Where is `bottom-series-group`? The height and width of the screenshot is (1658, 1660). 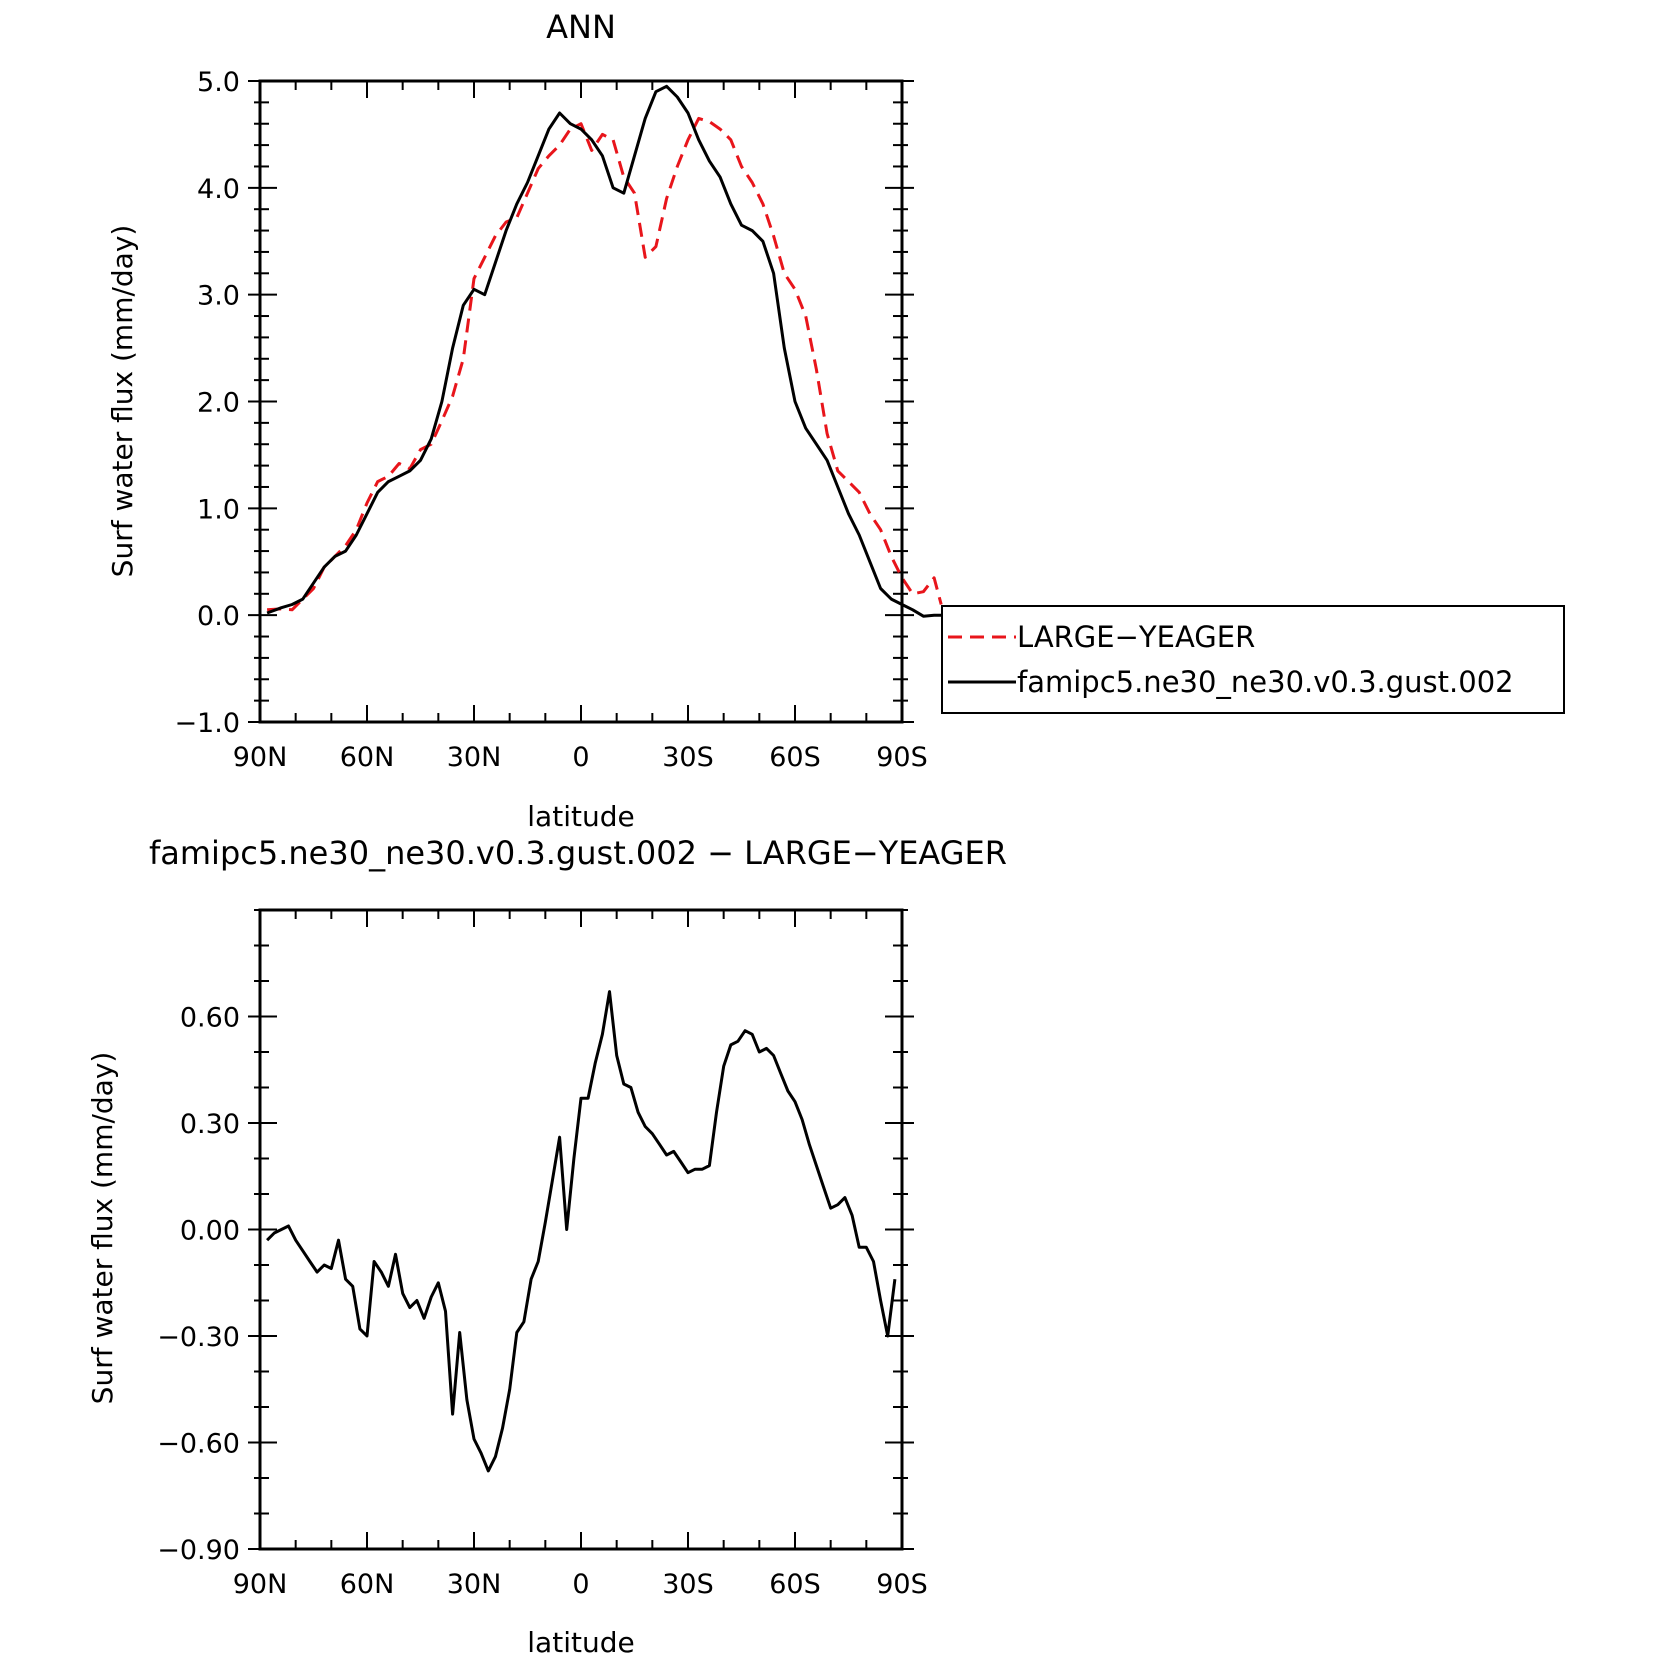 bottom-series-group is located at coordinates (581, 1231).